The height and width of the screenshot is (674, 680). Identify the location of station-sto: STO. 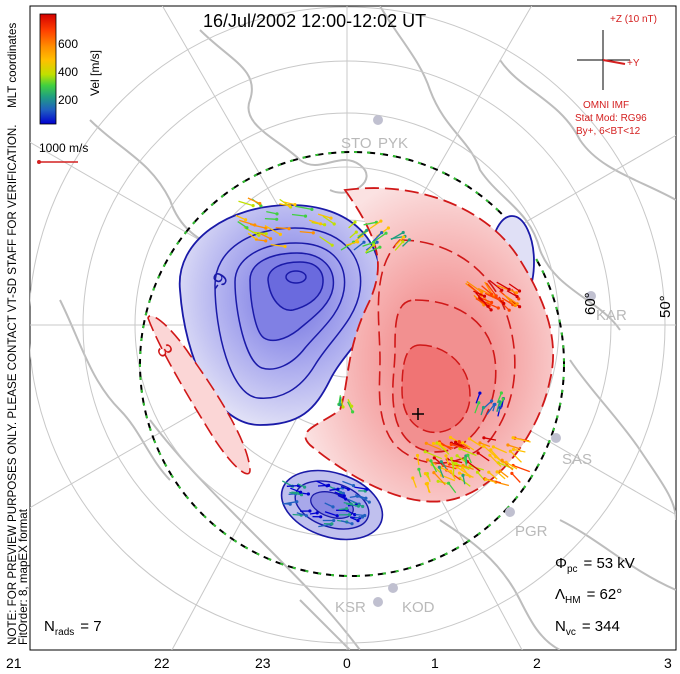
(356, 143).